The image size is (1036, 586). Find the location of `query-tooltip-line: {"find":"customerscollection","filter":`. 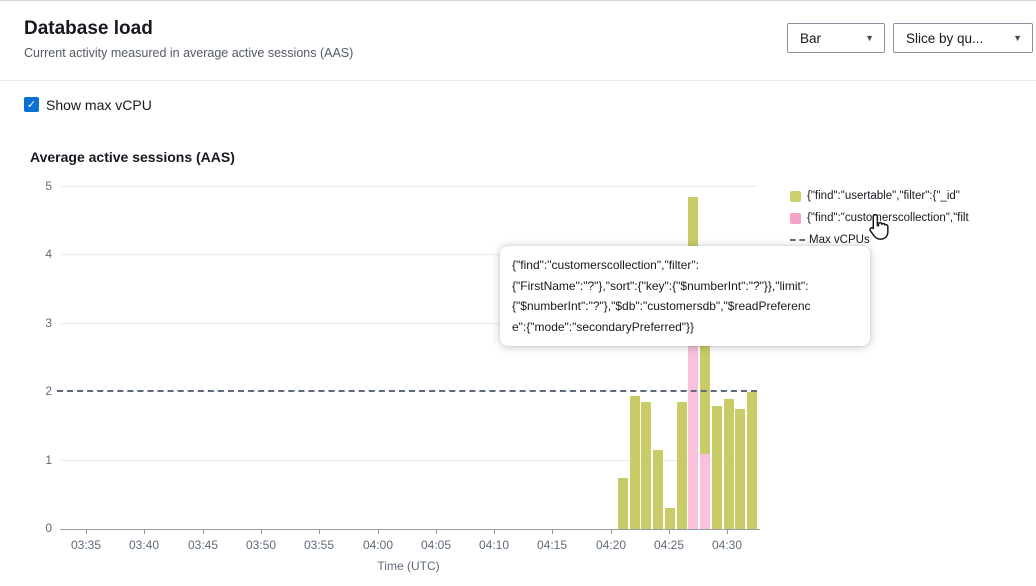

query-tooltip-line: {"find":"customerscollection","filter": is located at coordinates (605, 265).